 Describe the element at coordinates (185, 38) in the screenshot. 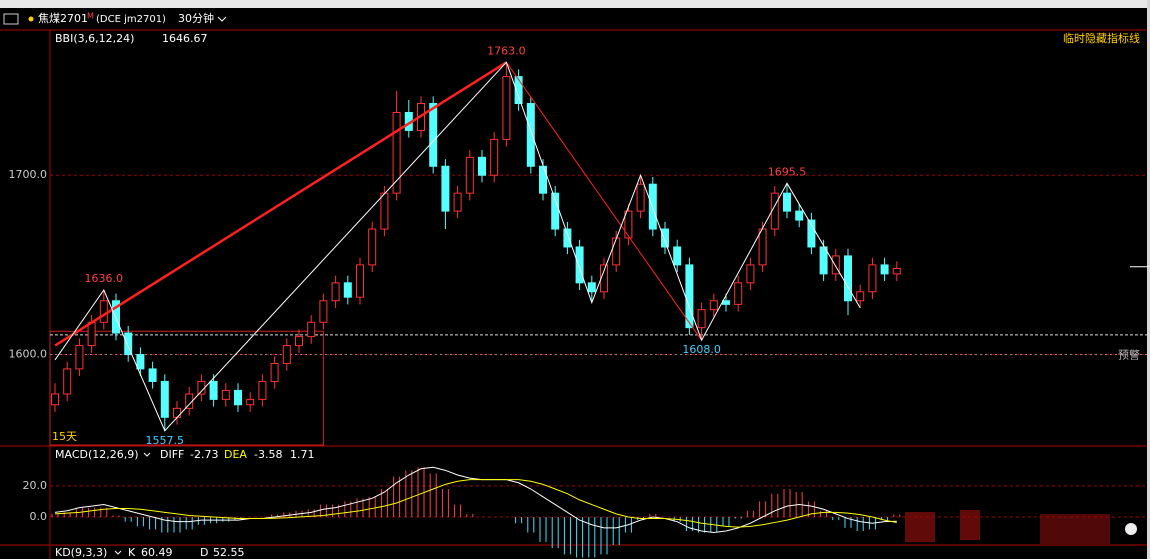

I see `indicator-value: 1646.67` at that location.